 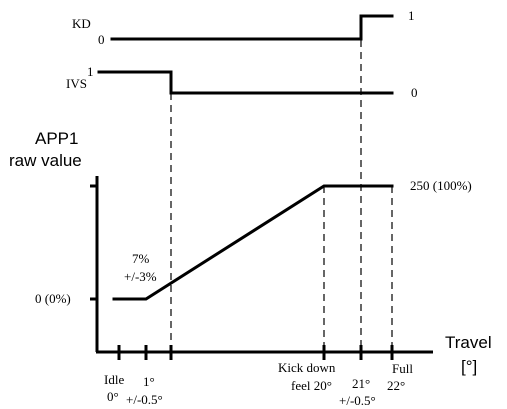 I want to click on tick-full-line1: Full, so click(x=402, y=368).